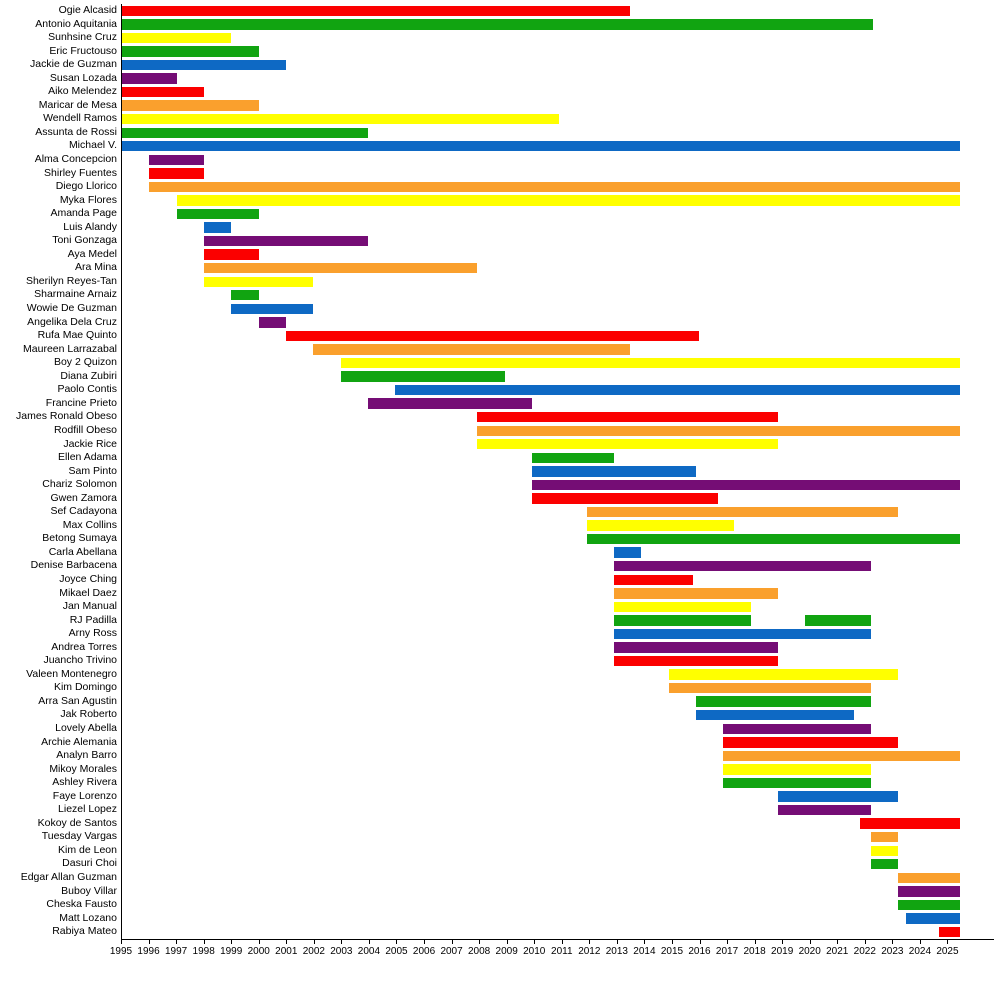 The width and height of the screenshot is (1000, 1000). What do you see at coordinates (77, 700) in the screenshot?
I see `member-name: Arra San Agustin` at bounding box center [77, 700].